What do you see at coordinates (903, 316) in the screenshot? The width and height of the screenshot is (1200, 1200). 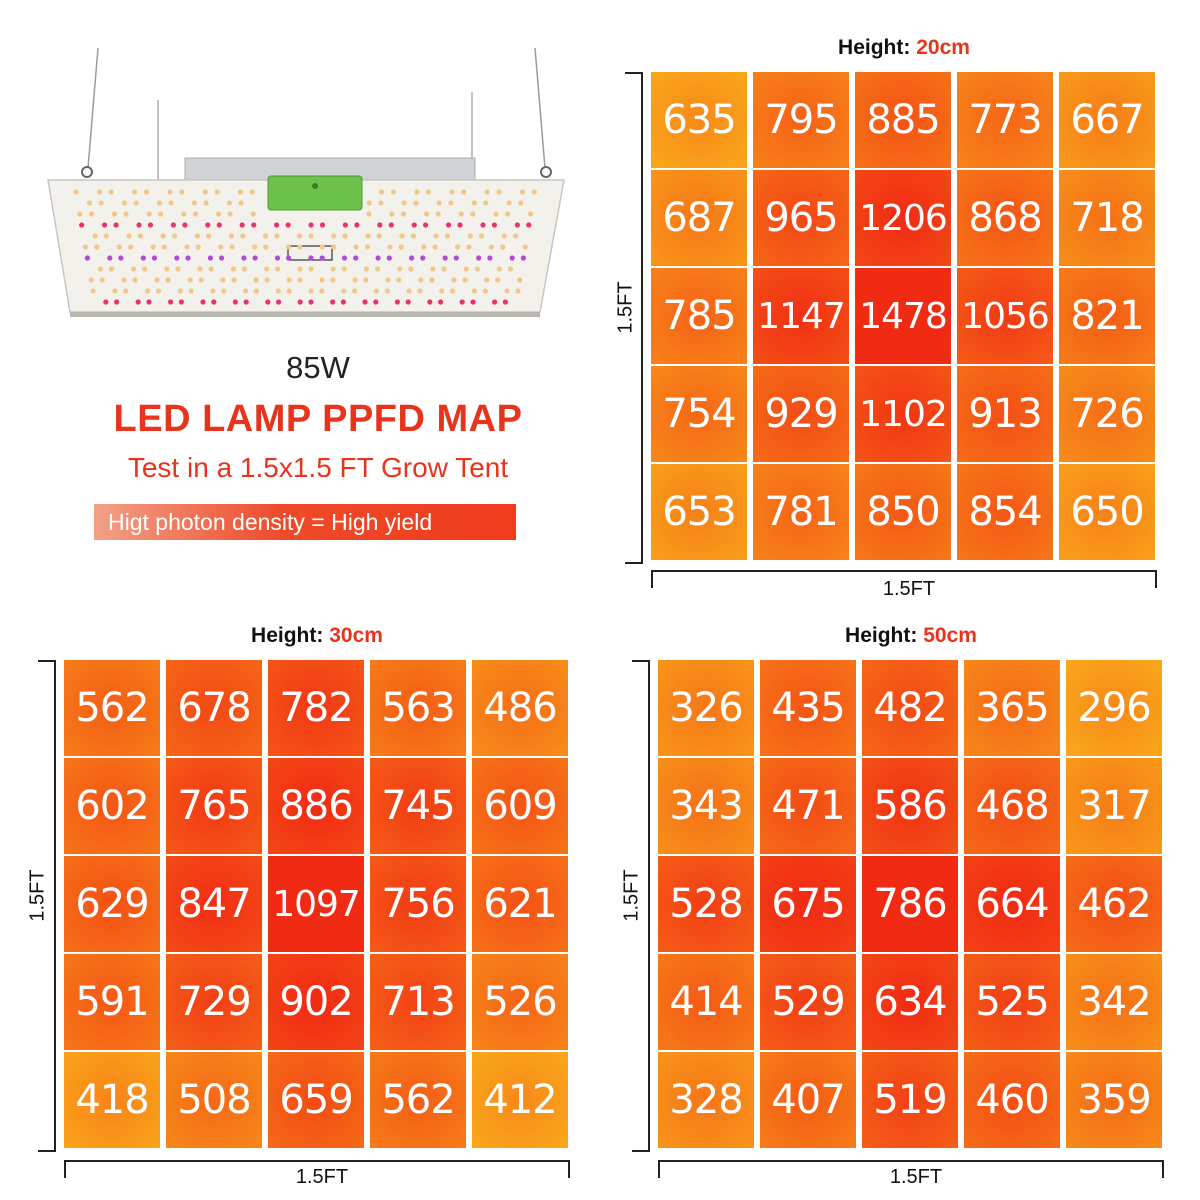 I see `heatmap-cell: 1478` at bounding box center [903, 316].